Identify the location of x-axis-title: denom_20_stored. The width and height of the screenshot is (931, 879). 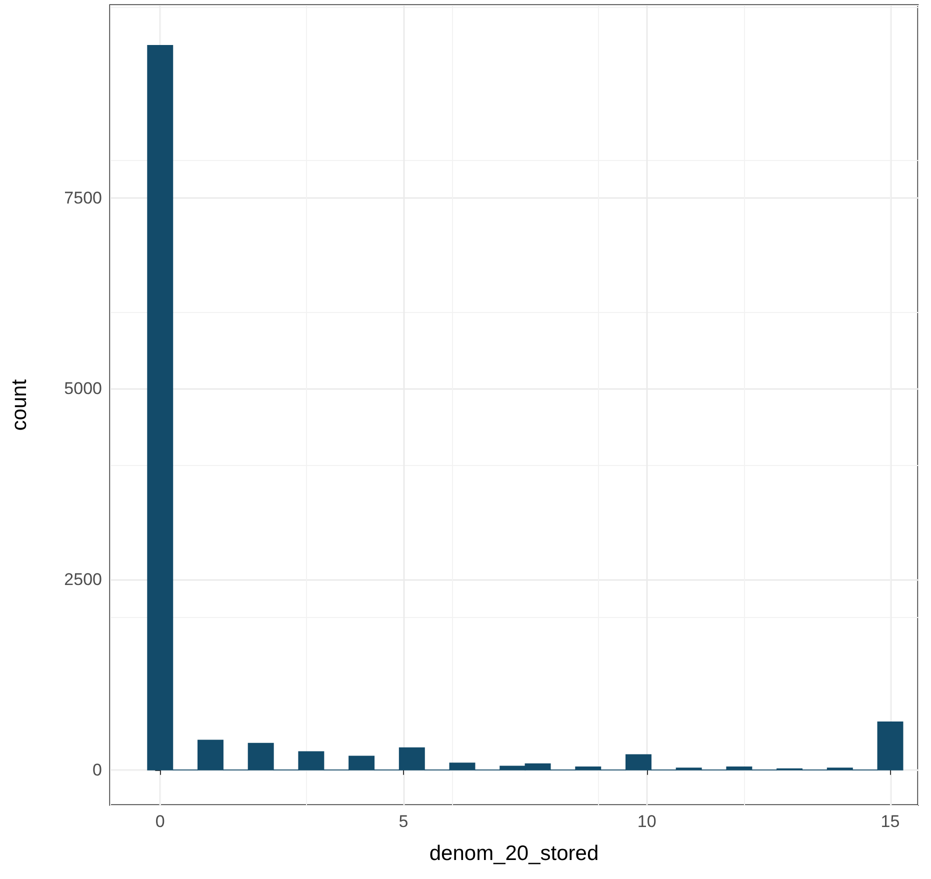
(514, 853).